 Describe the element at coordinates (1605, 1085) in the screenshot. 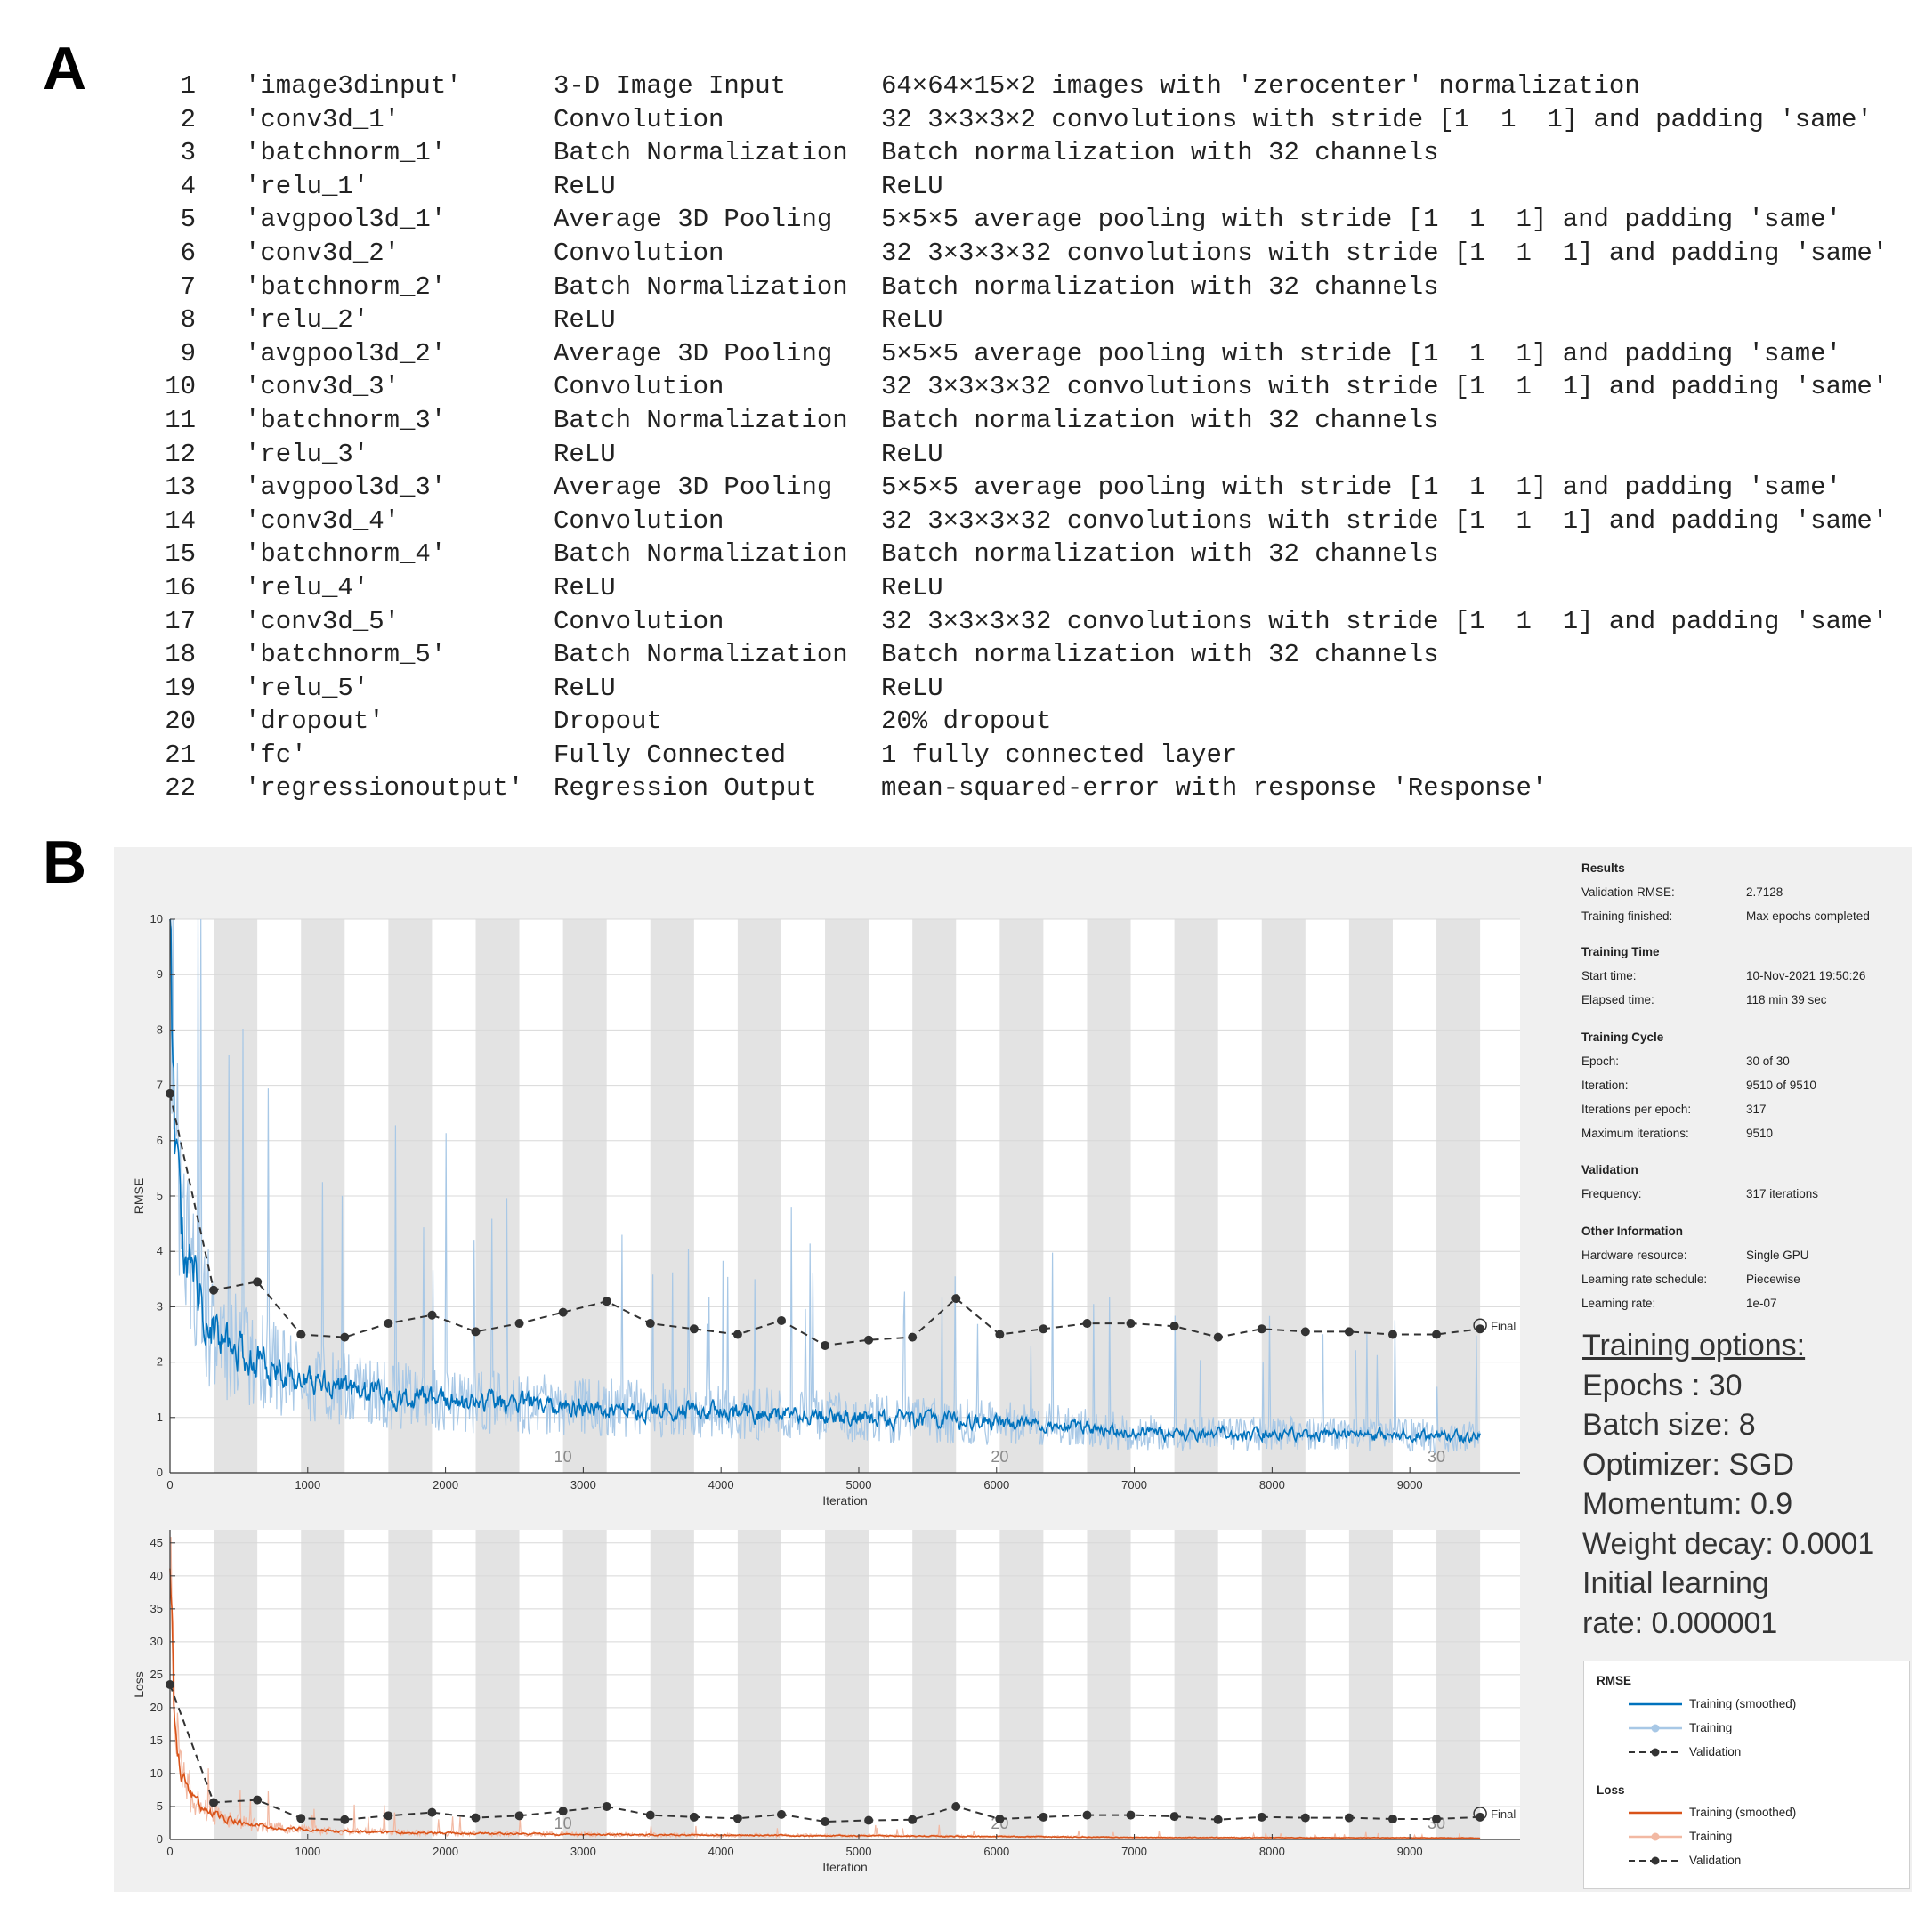

I see `iteration-label: Iteration:` at that location.